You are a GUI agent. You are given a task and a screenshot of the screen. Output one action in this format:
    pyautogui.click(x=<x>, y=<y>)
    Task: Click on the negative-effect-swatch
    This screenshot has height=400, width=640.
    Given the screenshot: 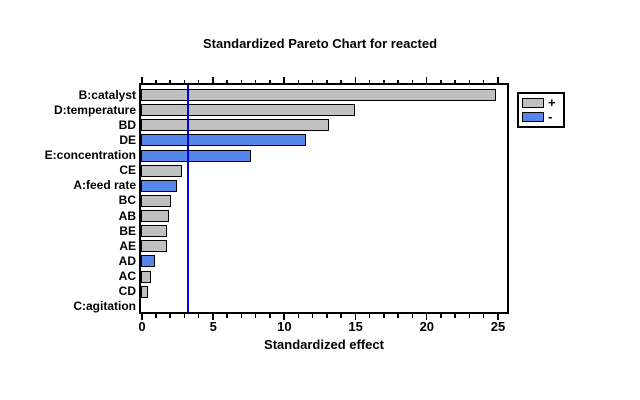 What is the action you would take?
    pyautogui.click(x=533, y=117)
    